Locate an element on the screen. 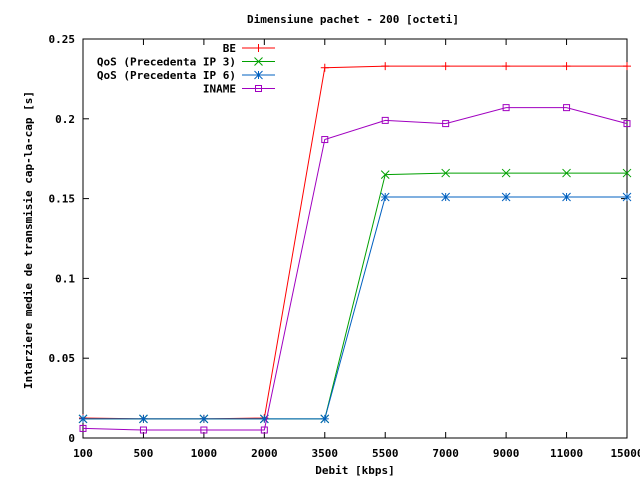  y-tick-label: 0.05 is located at coordinates (62, 358).